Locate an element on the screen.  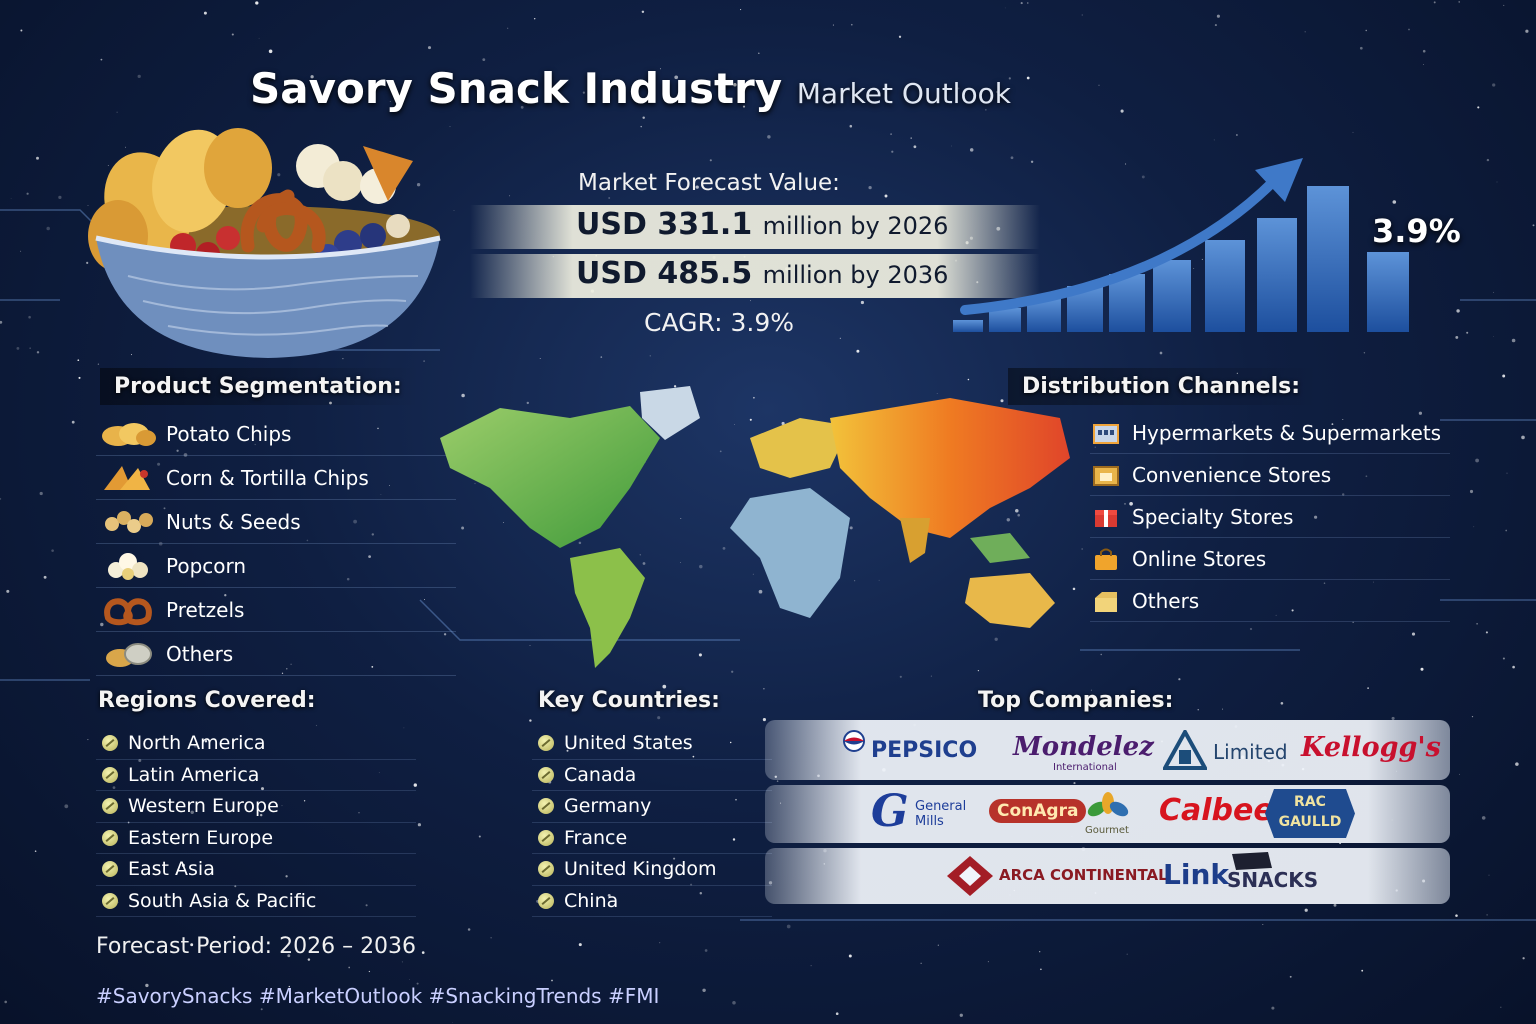
list-item: Potato Chips is located at coordinates (276, 434).